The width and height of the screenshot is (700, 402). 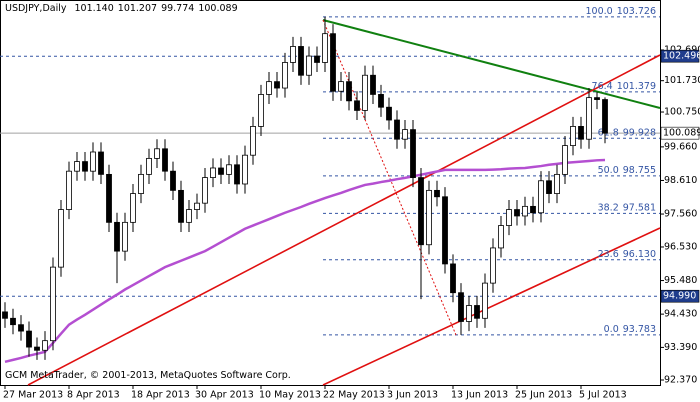 I want to click on fibo-label: 100.0 103.726, so click(x=621, y=11).